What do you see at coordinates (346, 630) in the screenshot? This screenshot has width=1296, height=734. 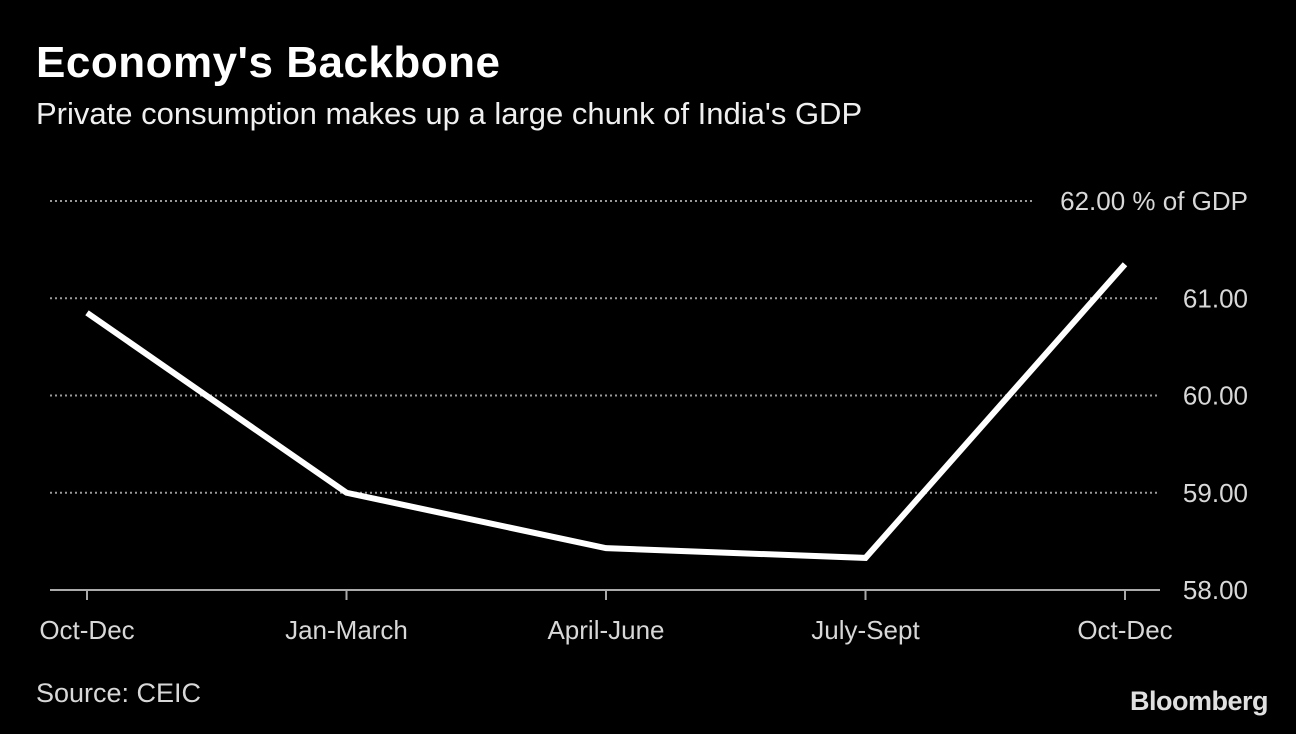 I see `x-tick-label: Jan-March` at bounding box center [346, 630].